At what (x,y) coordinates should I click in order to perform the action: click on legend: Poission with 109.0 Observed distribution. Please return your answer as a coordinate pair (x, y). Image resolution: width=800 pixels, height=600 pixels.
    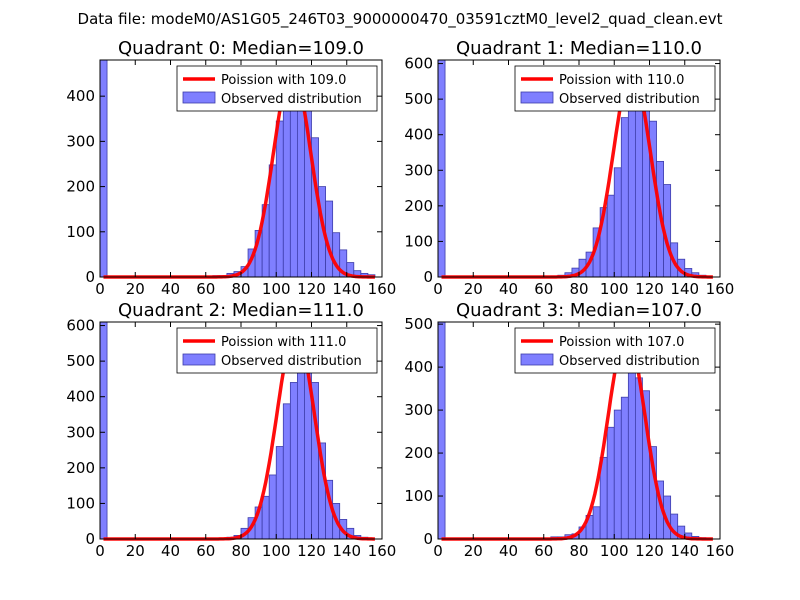
    Looking at the image, I should click on (277, 88).